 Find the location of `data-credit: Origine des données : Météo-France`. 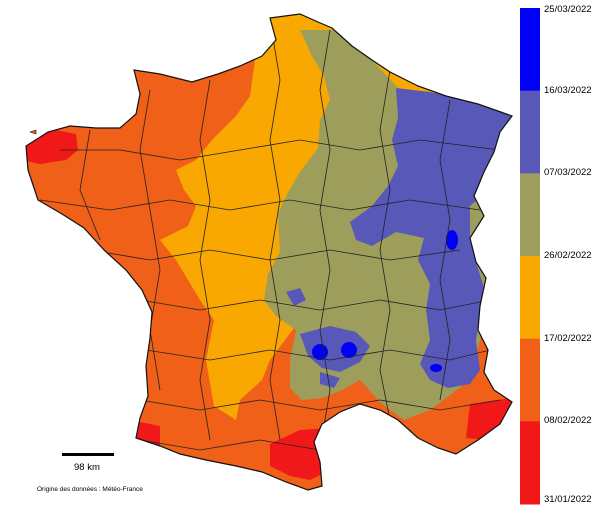

data-credit: Origine des données : Météo-France is located at coordinates (90, 489).